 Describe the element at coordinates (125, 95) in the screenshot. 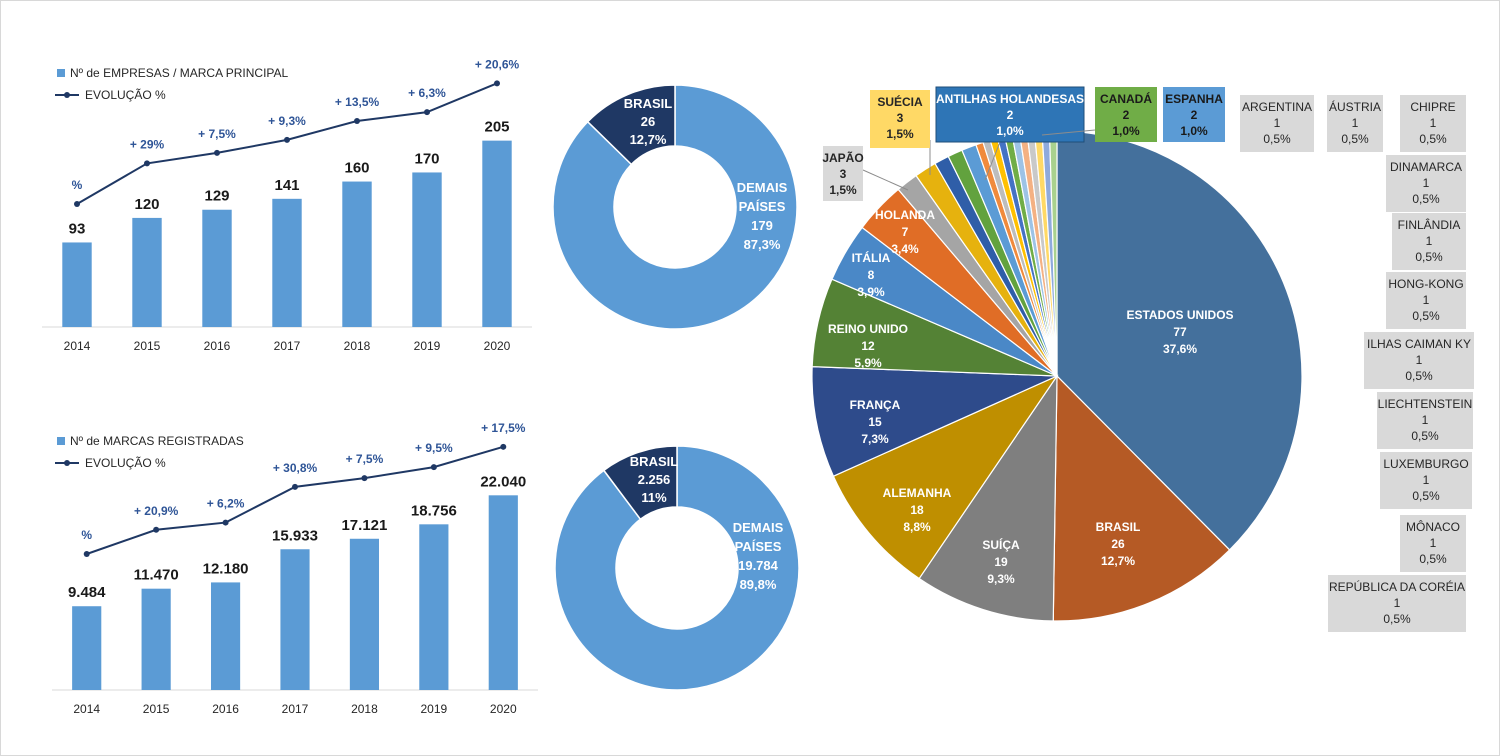

I see `legend-line-label: EVOLUÇÃO %` at that location.